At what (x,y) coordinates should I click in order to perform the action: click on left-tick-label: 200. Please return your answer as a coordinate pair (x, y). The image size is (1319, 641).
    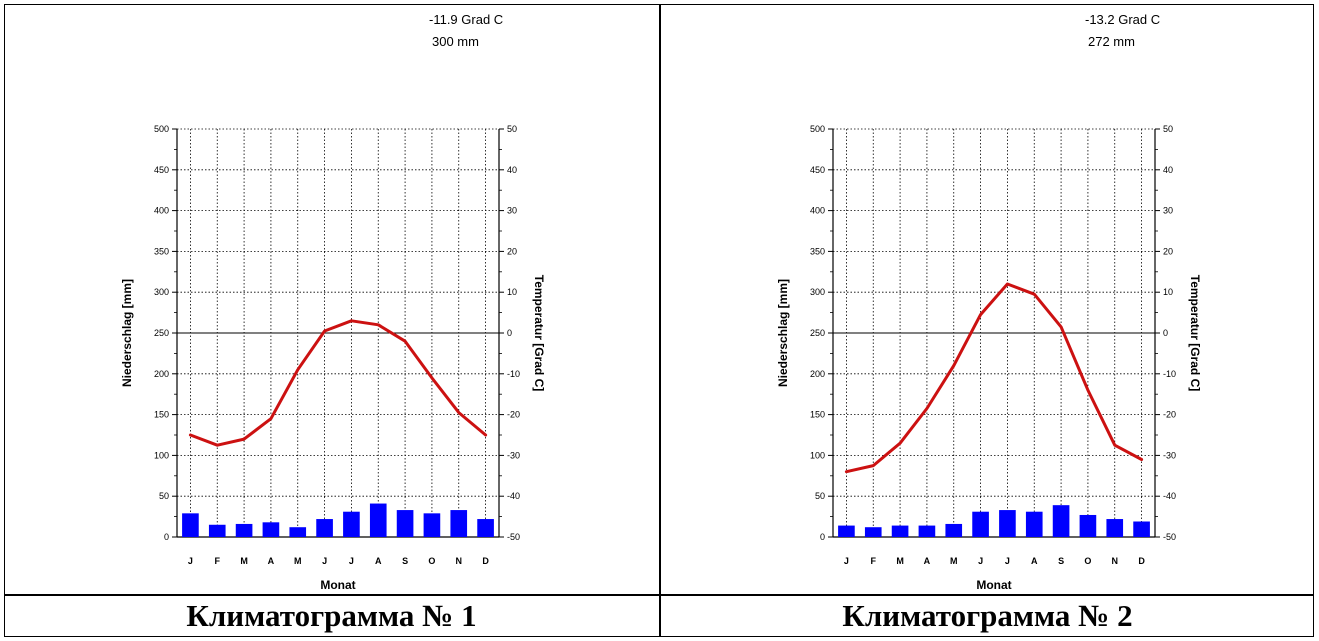
    Looking at the image, I should click on (817, 374).